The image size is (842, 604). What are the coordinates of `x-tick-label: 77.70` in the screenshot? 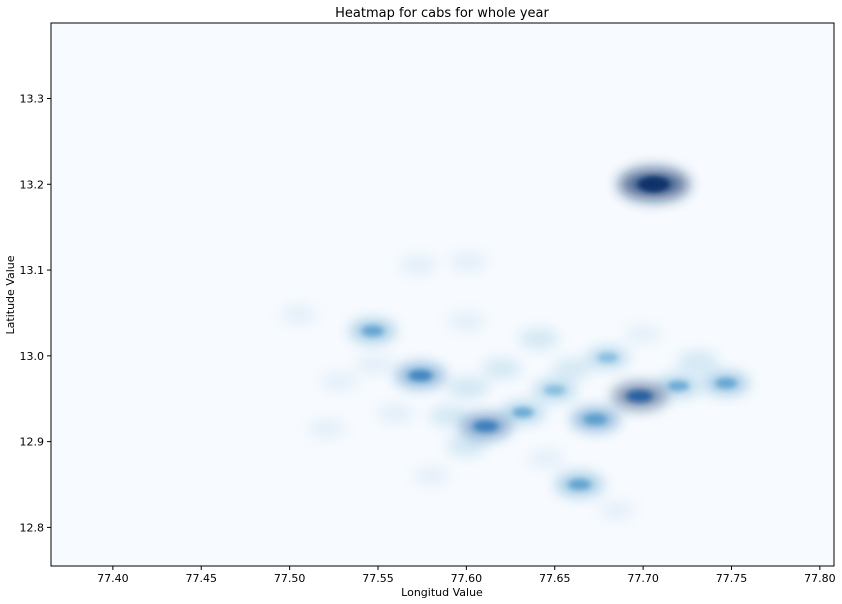 It's located at (643, 578).